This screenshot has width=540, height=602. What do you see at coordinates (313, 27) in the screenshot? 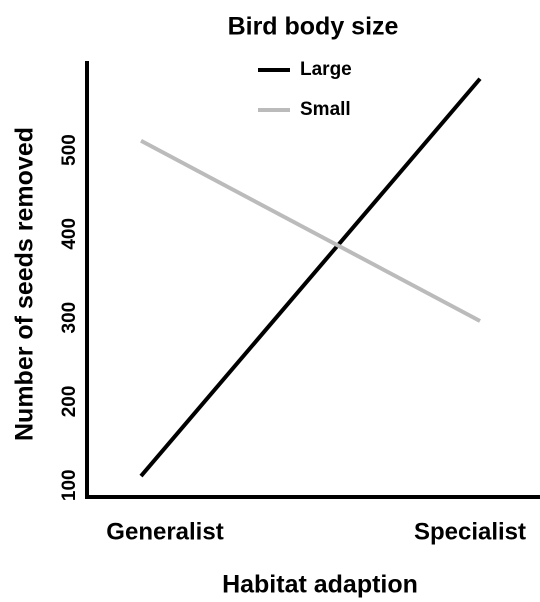
I see `chart-title: Bird body size` at bounding box center [313, 27].